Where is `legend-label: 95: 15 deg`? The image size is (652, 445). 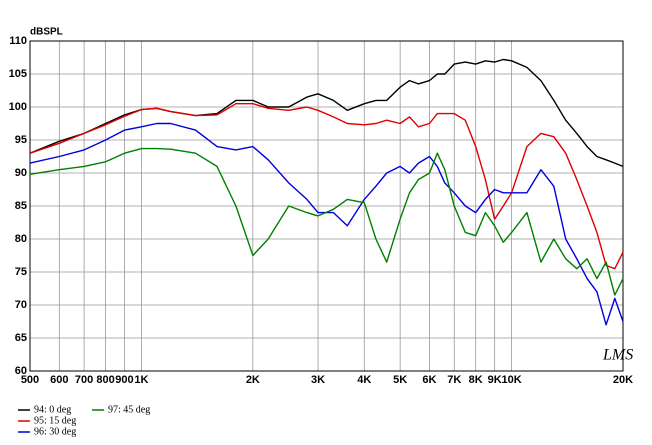
legend-label: 95: 15 deg is located at coordinates (55, 420).